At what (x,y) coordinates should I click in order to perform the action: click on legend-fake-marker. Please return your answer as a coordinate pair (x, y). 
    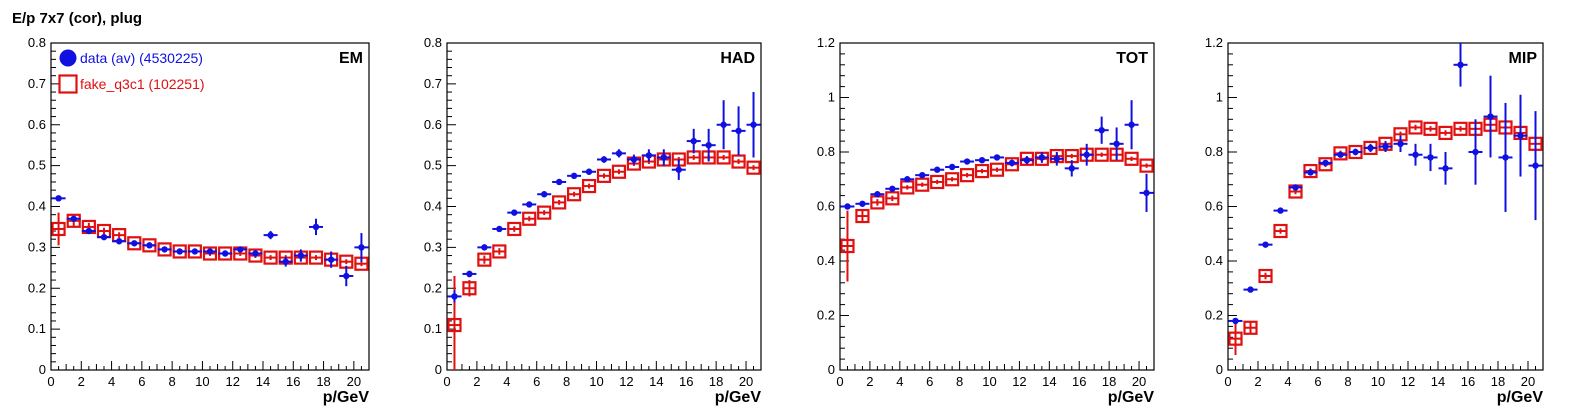
    Looking at the image, I should click on (68, 84).